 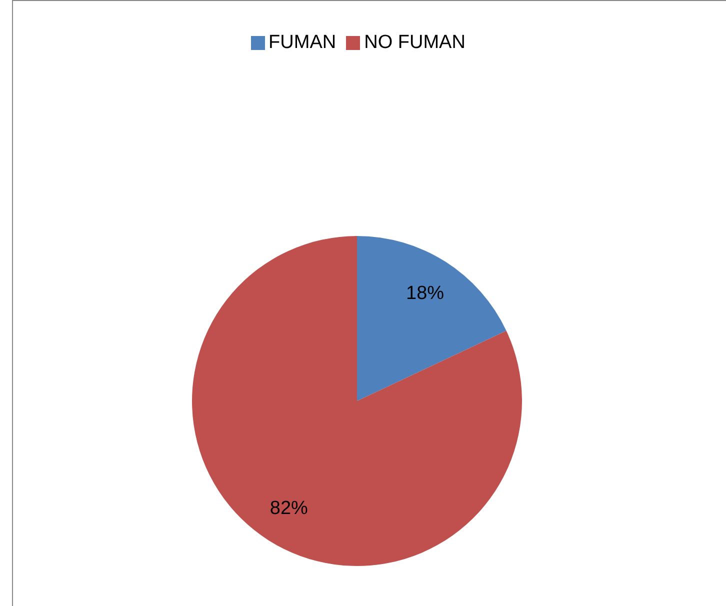 I want to click on data-label: 18%, so click(x=425, y=293).